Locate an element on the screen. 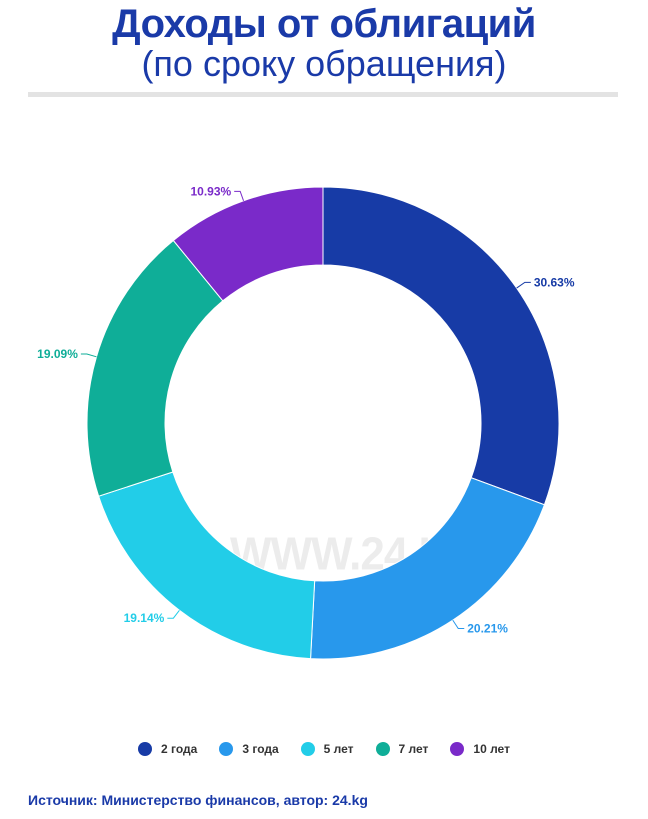 This screenshot has width=648, height=819. data-label-2: 20.21% is located at coordinates (487, 628).